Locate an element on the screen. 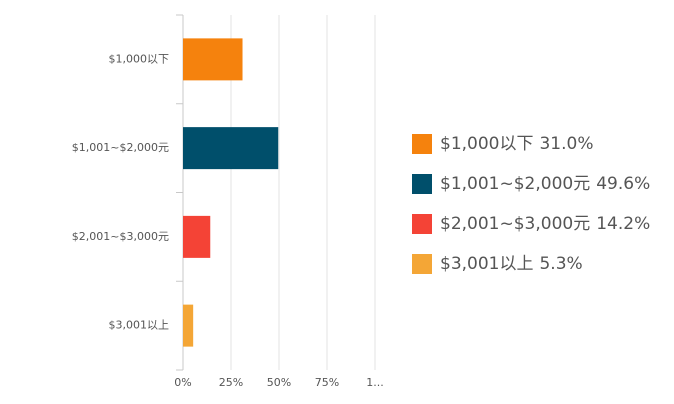 The width and height of the screenshot is (674, 404). legend-name: $2,001~$3,000元 is located at coordinates (515, 224).